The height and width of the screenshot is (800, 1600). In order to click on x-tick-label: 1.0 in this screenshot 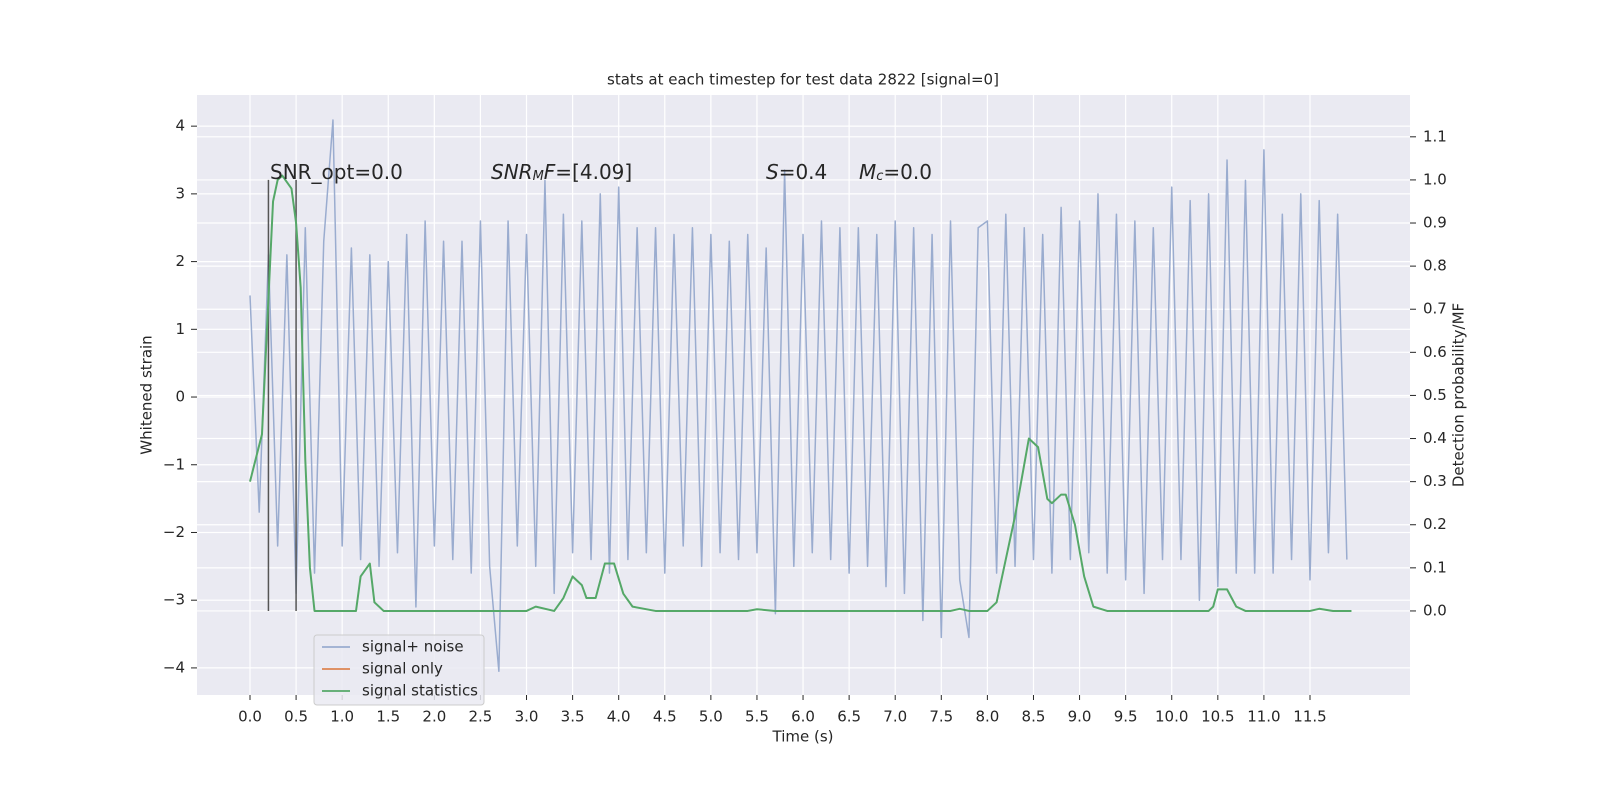, I will do `click(342, 717)`.